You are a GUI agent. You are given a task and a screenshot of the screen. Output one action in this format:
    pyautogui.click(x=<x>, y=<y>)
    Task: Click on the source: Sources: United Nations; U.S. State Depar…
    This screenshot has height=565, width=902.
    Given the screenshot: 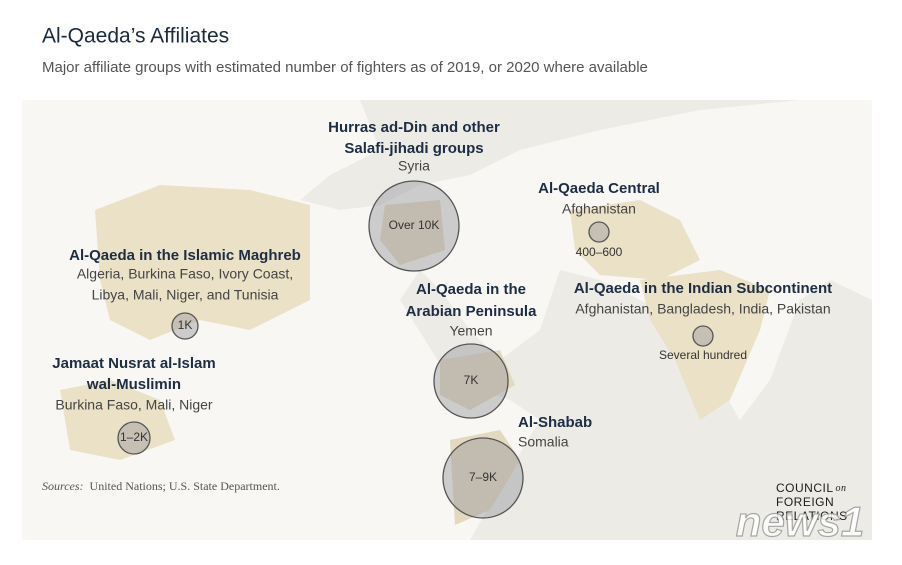 What is the action you would take?
    pyautogui.click(x=161, y=486)
    